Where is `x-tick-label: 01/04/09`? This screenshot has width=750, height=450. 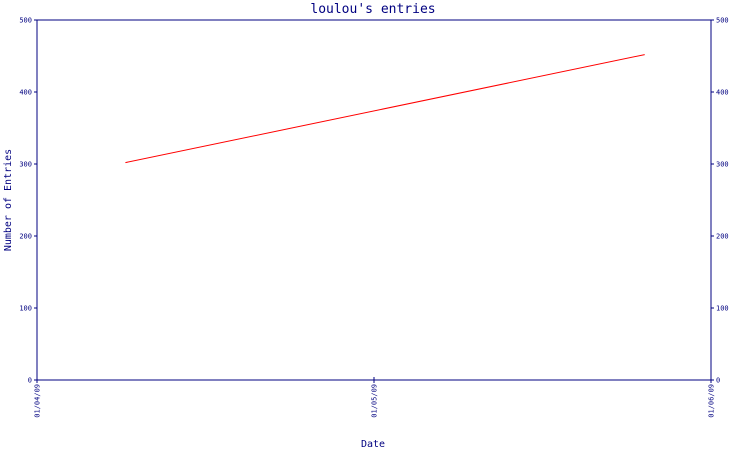
x-tick-label: 01/04/09 is located at coordinates (38, 401).